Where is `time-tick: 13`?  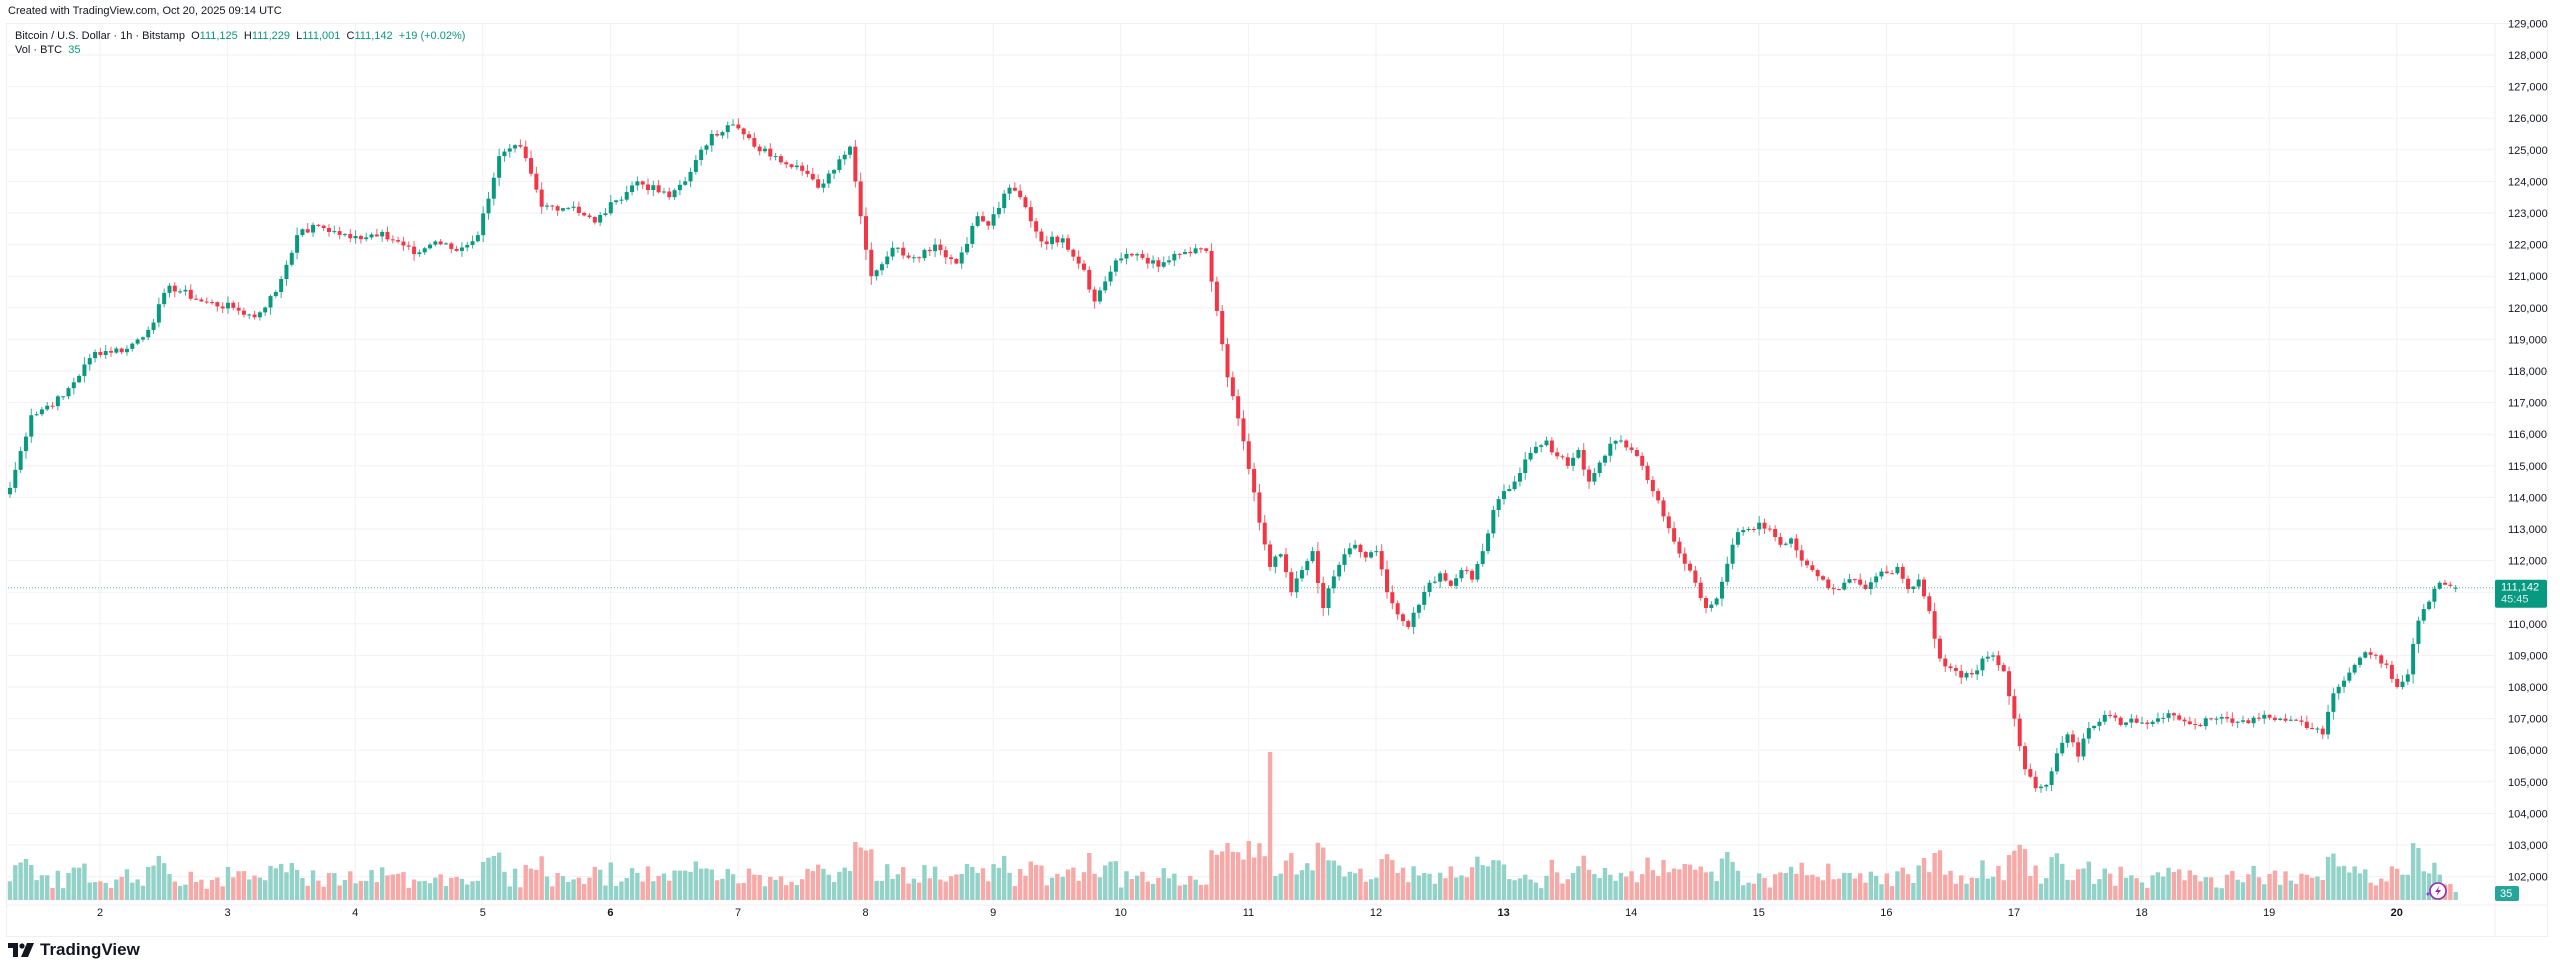
time-tick: 13 is located at coordinates (1503, 913).